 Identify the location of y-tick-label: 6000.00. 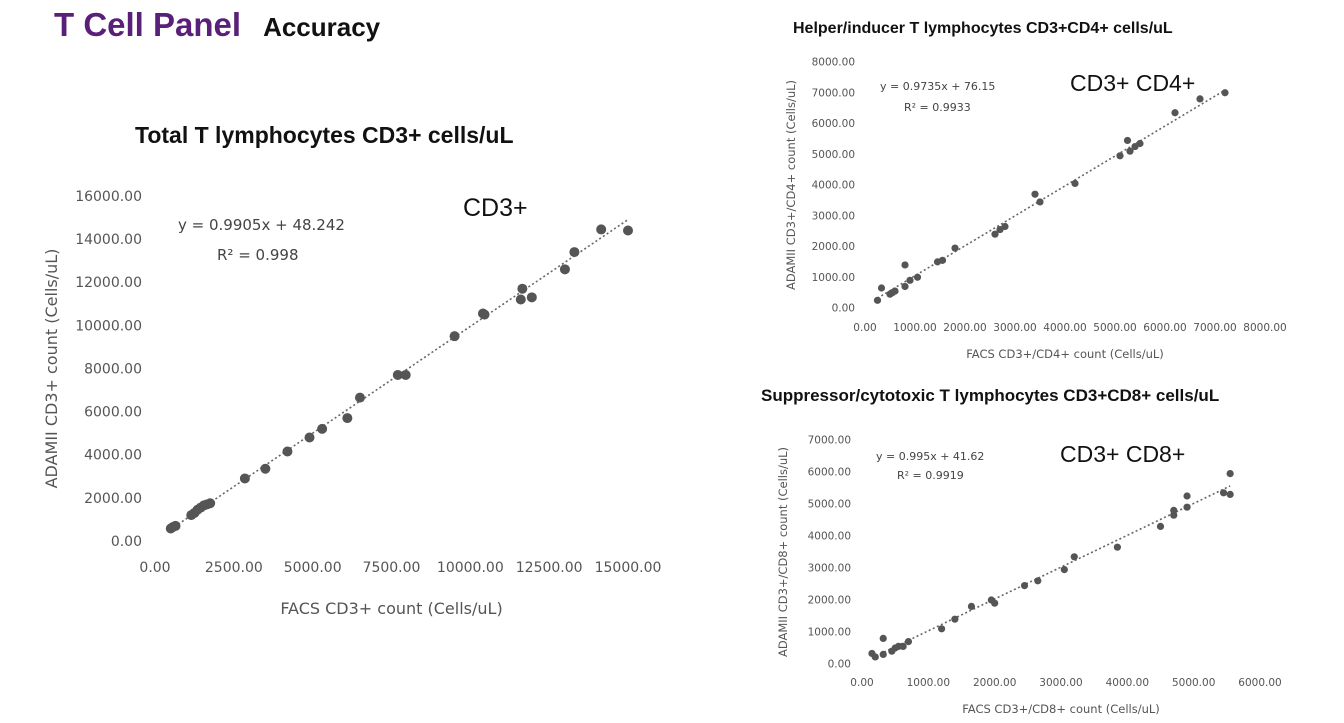
(113, 413).